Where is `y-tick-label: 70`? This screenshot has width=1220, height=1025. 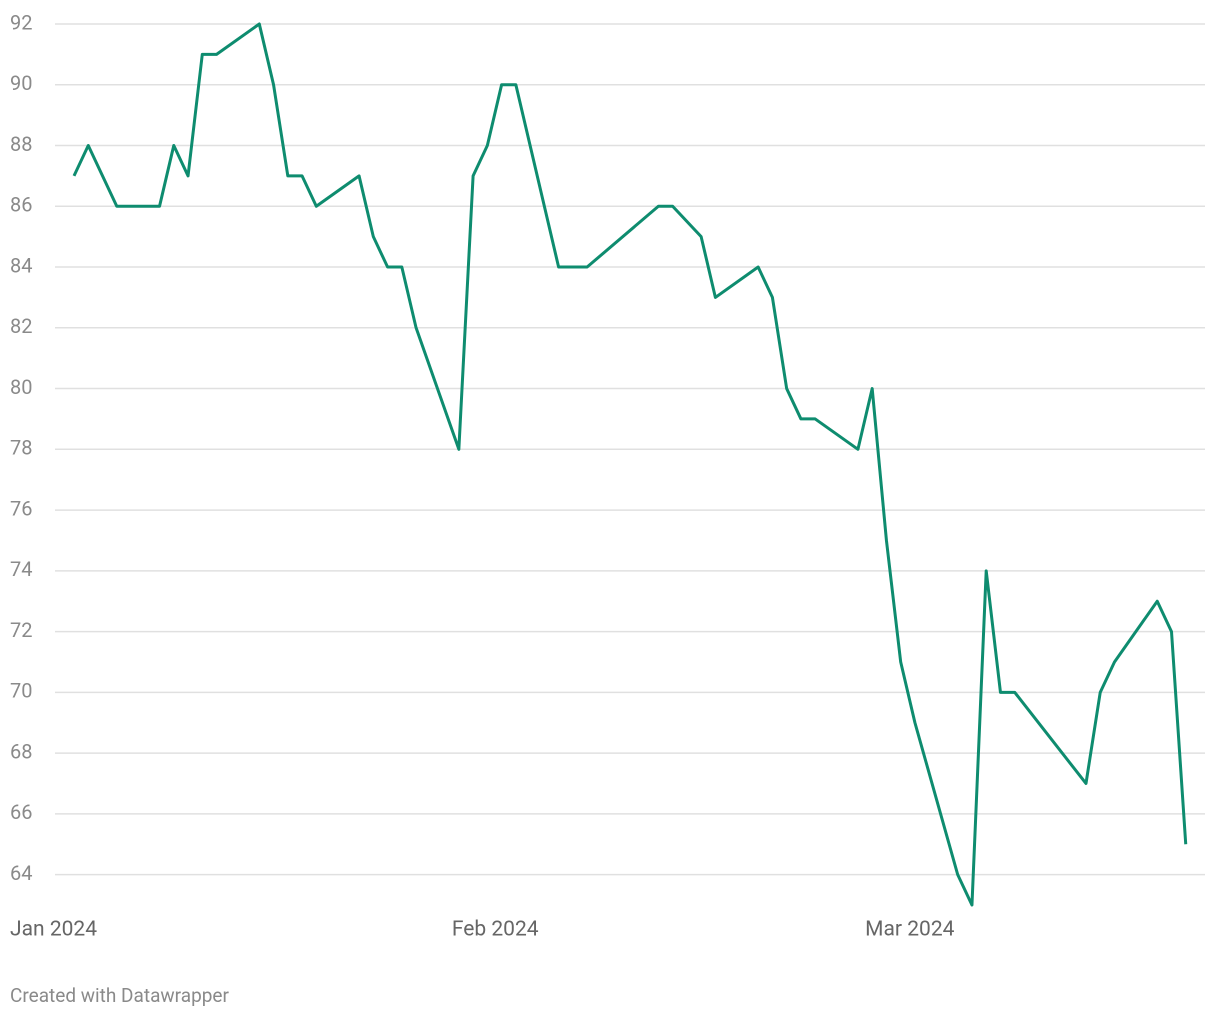
y-tick-label: 70 is located at coordinates (21, 691).